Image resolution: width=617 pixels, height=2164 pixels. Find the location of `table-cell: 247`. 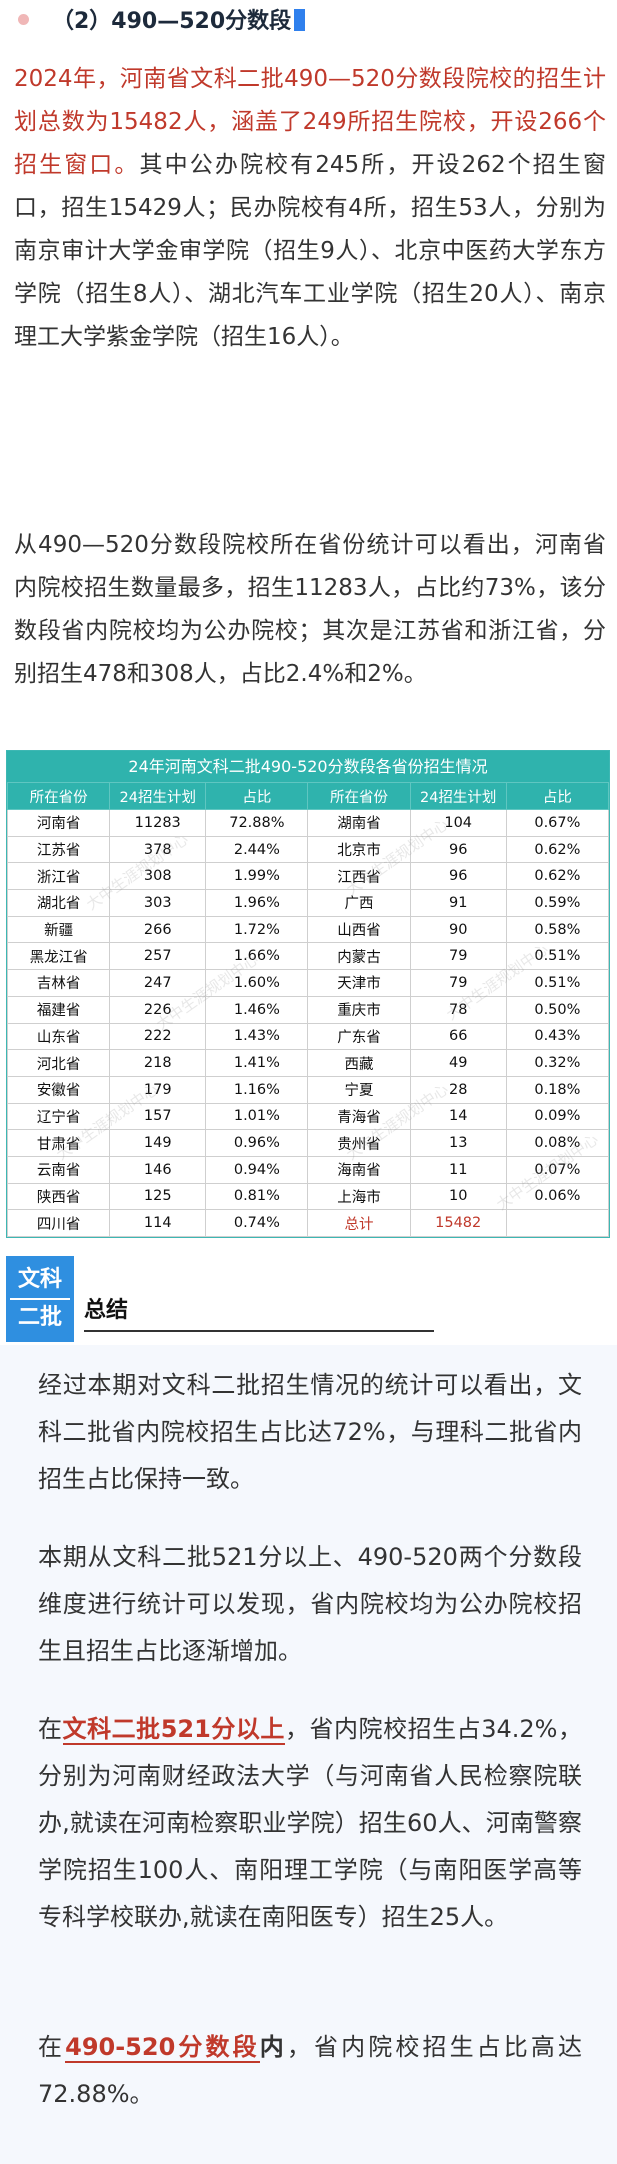

table-cell: 247 is located at coordinates (158, 983).